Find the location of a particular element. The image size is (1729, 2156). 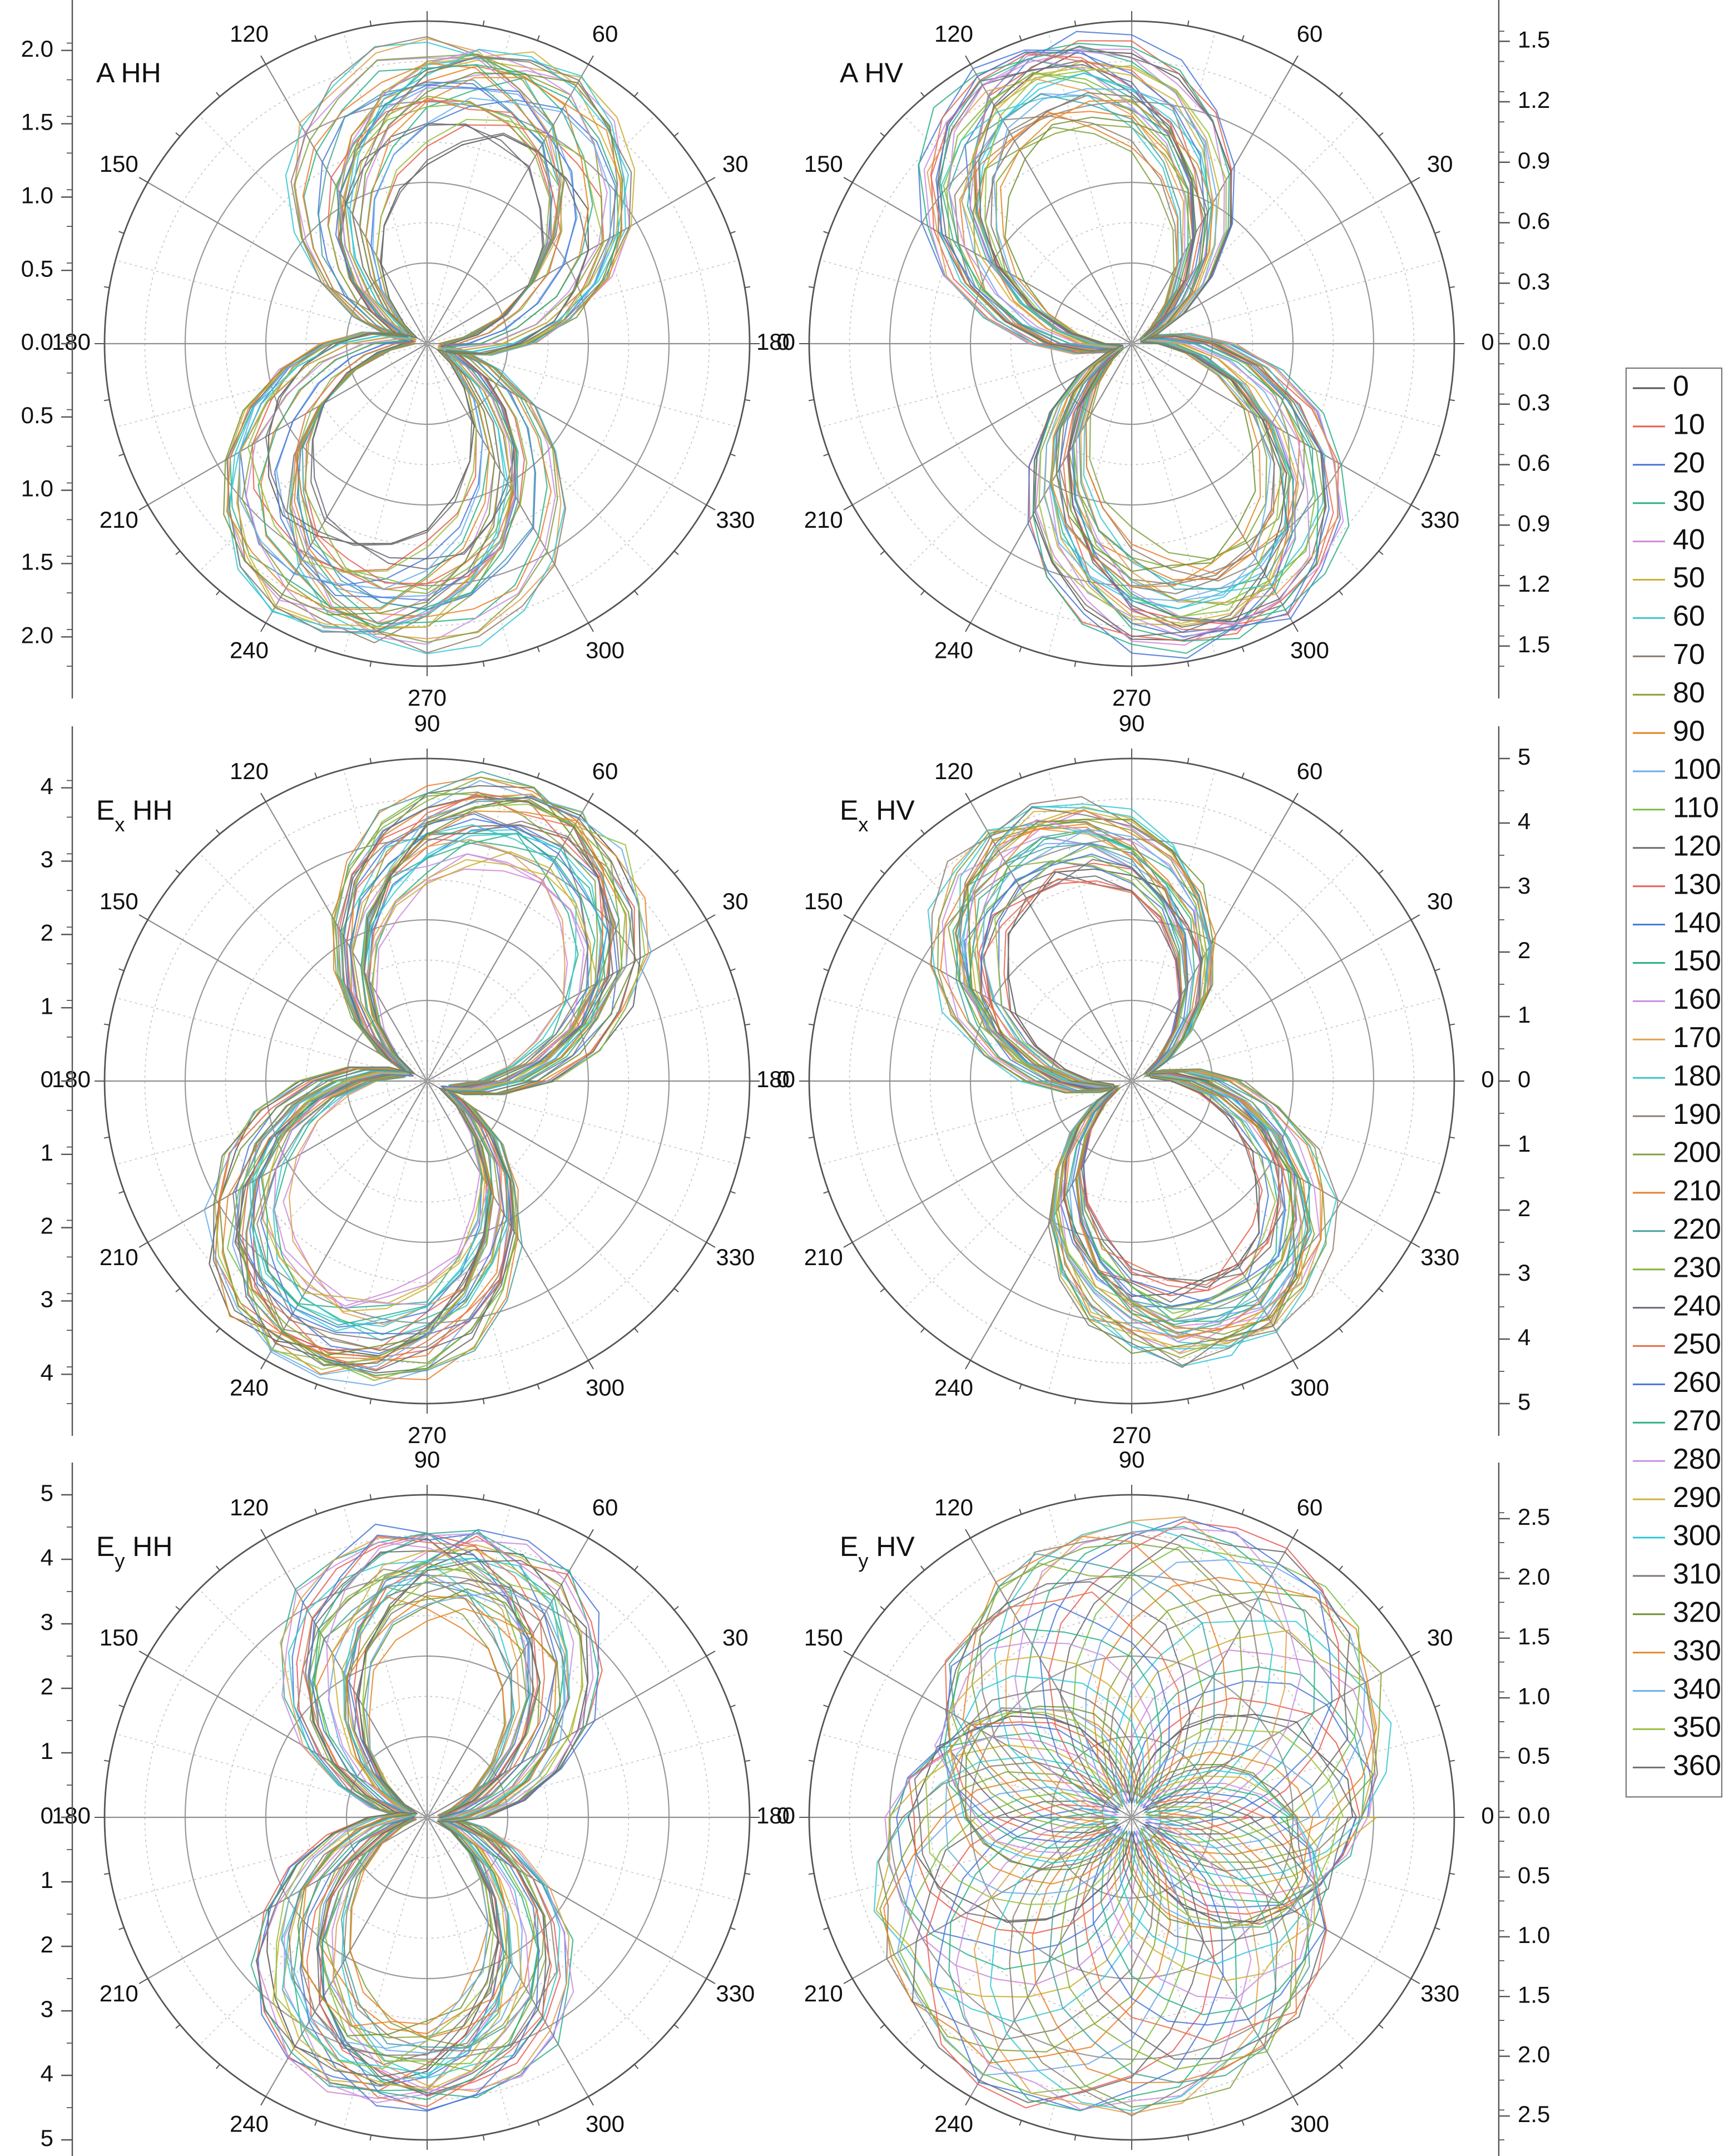

legend-label: 200 is located at coordinates (1697, 1153).